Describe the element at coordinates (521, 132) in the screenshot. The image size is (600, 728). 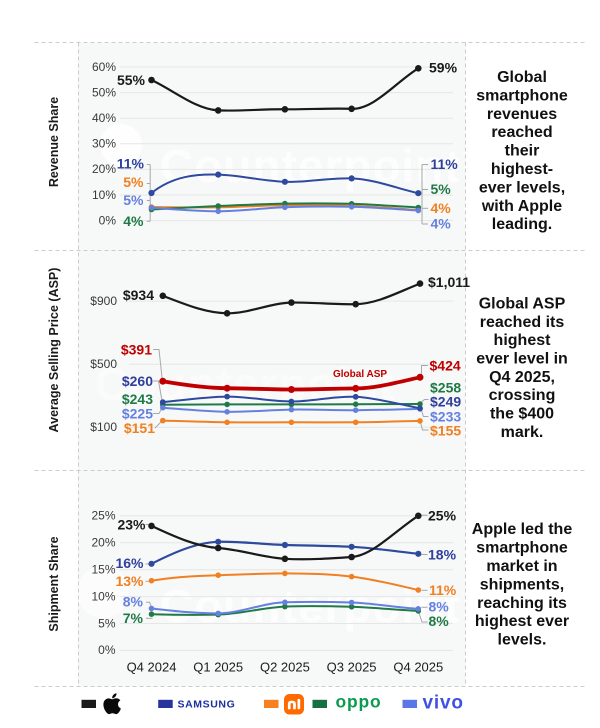
I see `svg-text: reached` at that location.